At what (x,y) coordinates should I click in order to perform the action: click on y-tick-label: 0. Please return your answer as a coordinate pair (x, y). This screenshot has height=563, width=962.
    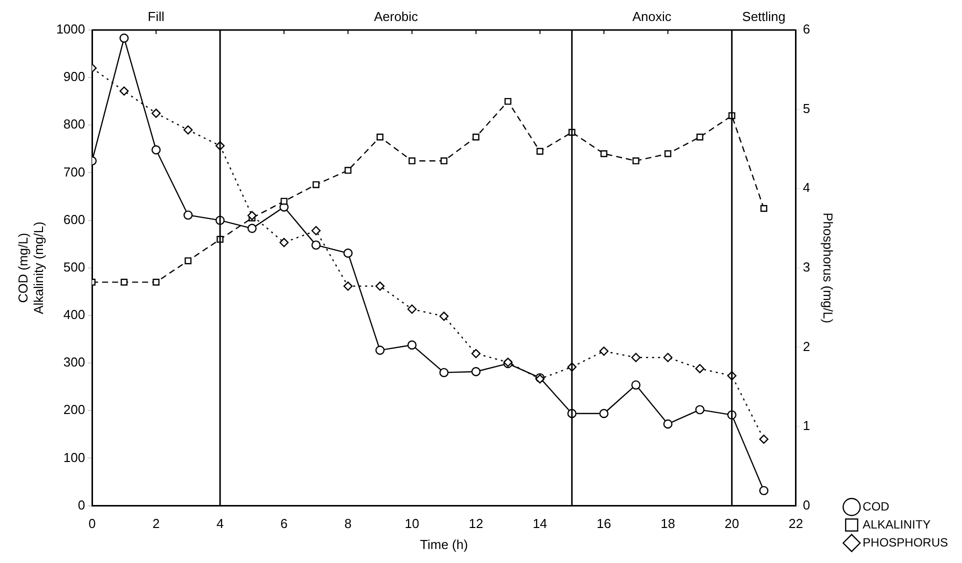
    Looking at the image, I should click on (82, 504).